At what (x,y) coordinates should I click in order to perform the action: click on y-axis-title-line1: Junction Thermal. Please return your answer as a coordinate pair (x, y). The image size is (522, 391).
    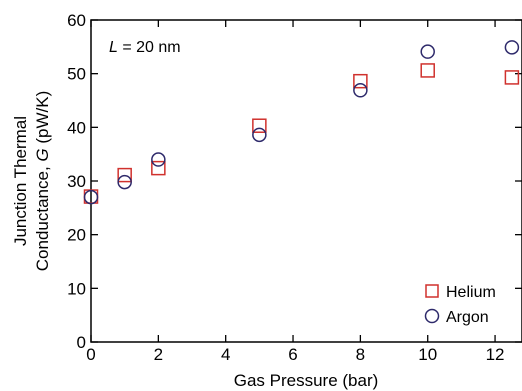
    Looking at the image, I should click on (20, 181).